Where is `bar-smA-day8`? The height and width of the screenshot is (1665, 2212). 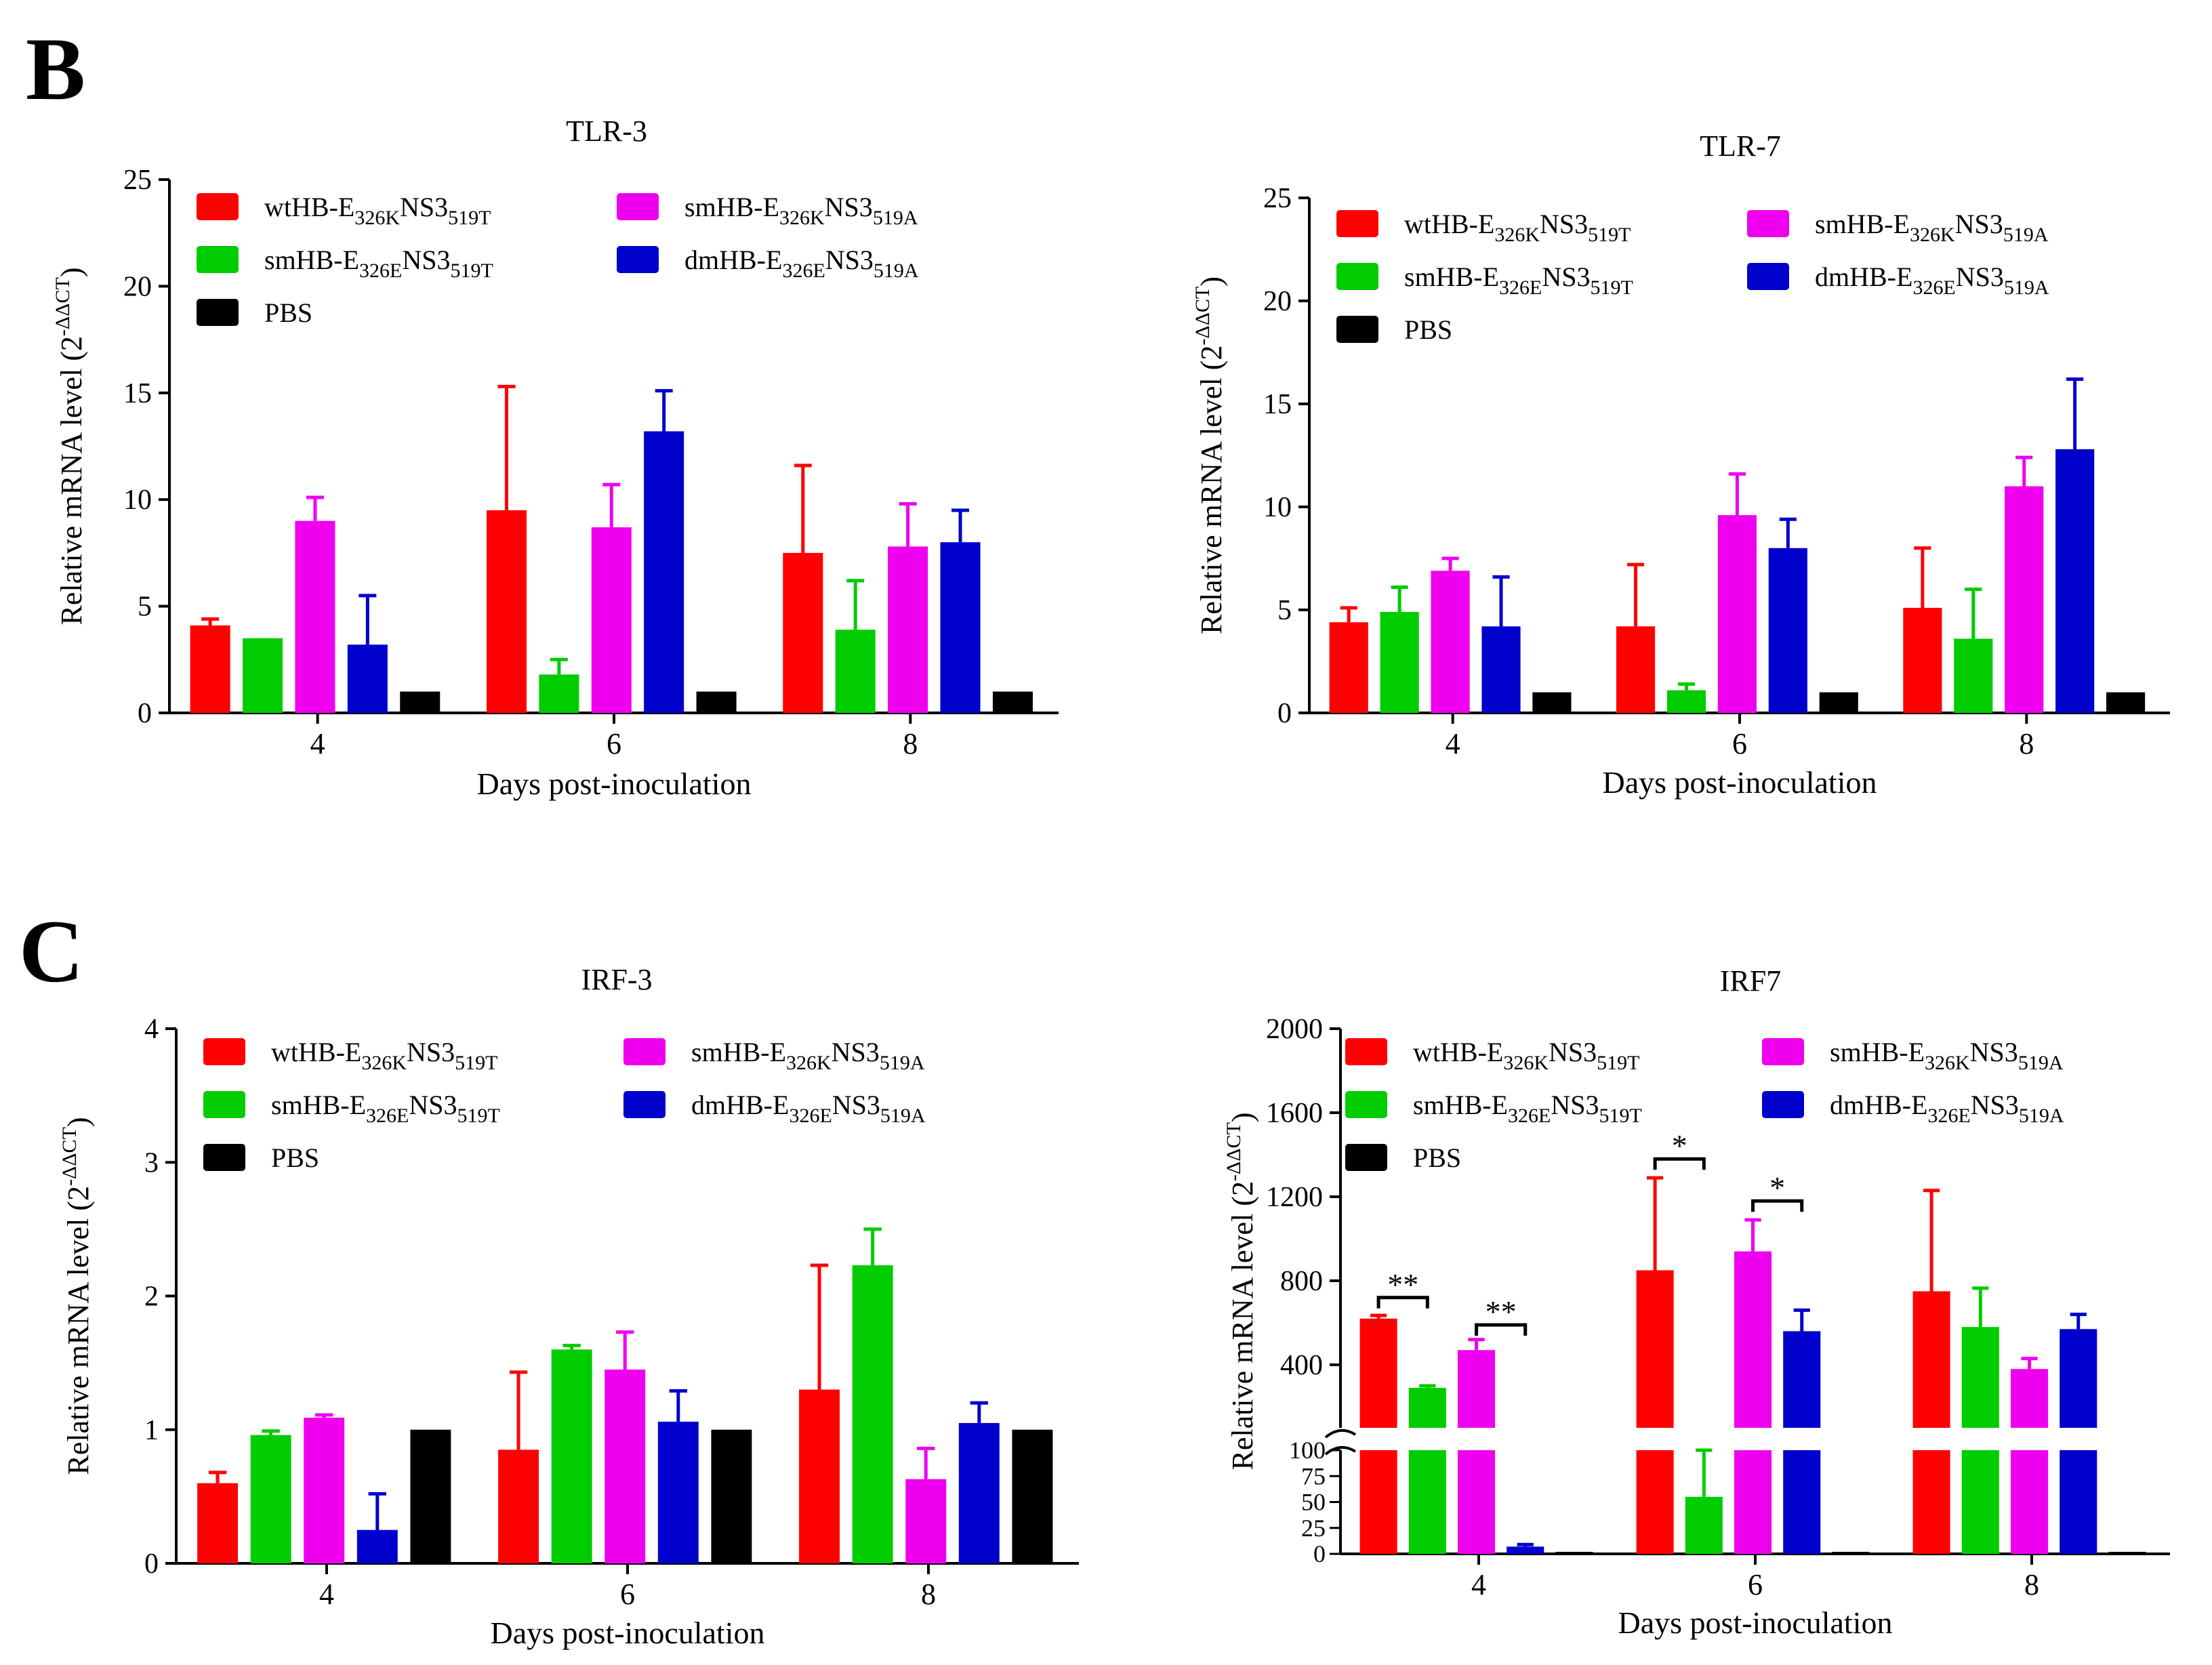
bar-smA-day8 is located at coordinates (2030, 1502).